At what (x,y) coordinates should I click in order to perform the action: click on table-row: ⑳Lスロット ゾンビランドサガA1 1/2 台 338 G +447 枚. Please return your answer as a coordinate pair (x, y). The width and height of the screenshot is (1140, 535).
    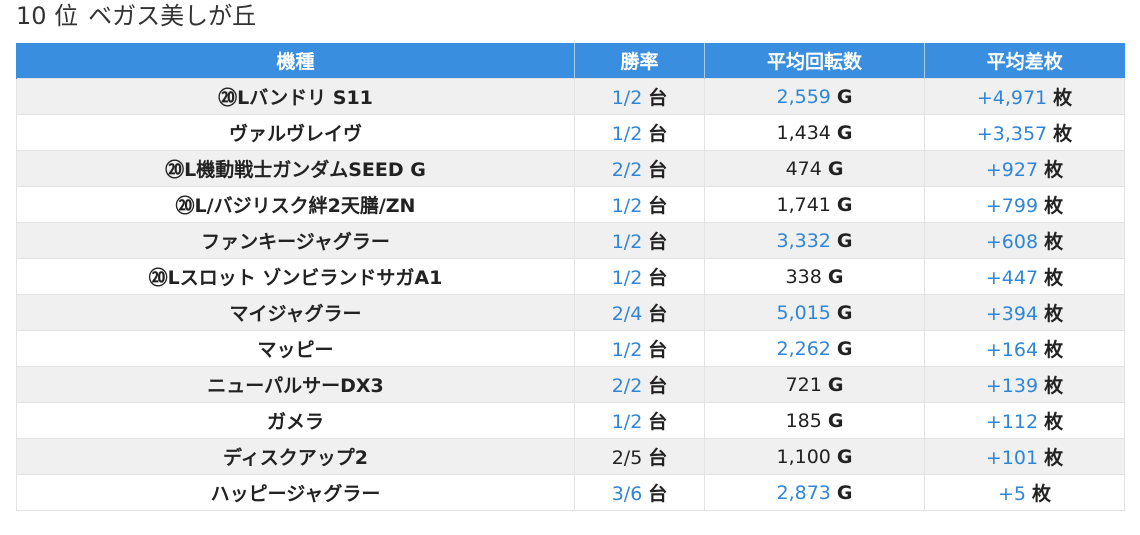
    Looking at the image, I should click on (570, 276).